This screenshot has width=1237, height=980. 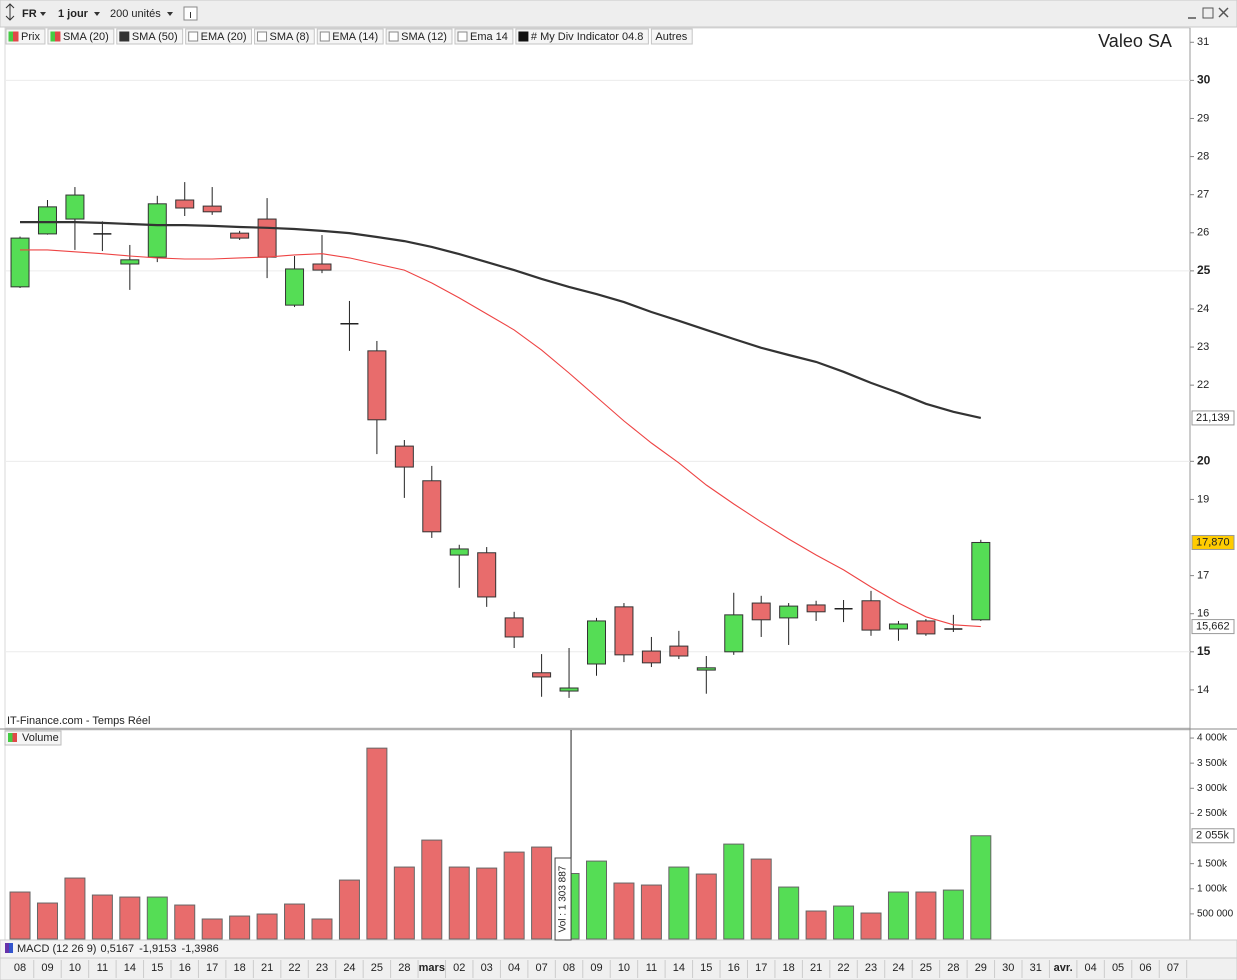 I want to click on y-tick-label: 3 500k, so click(x=1212, y=763).